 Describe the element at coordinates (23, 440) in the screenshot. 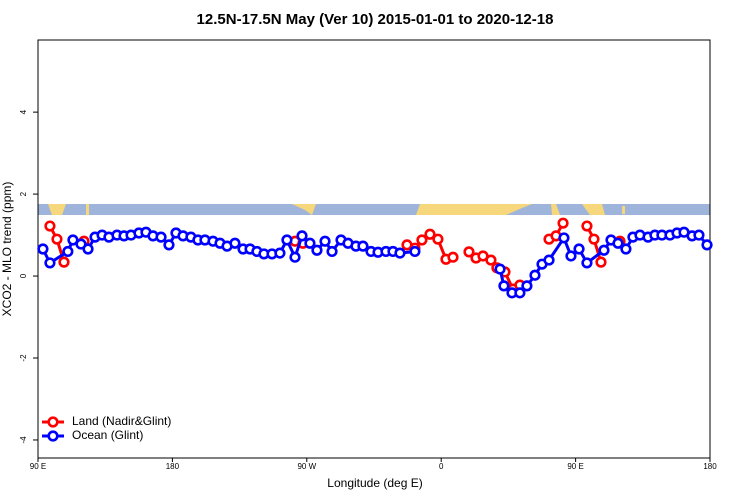

I see `y-tick-label: -4` at that location.